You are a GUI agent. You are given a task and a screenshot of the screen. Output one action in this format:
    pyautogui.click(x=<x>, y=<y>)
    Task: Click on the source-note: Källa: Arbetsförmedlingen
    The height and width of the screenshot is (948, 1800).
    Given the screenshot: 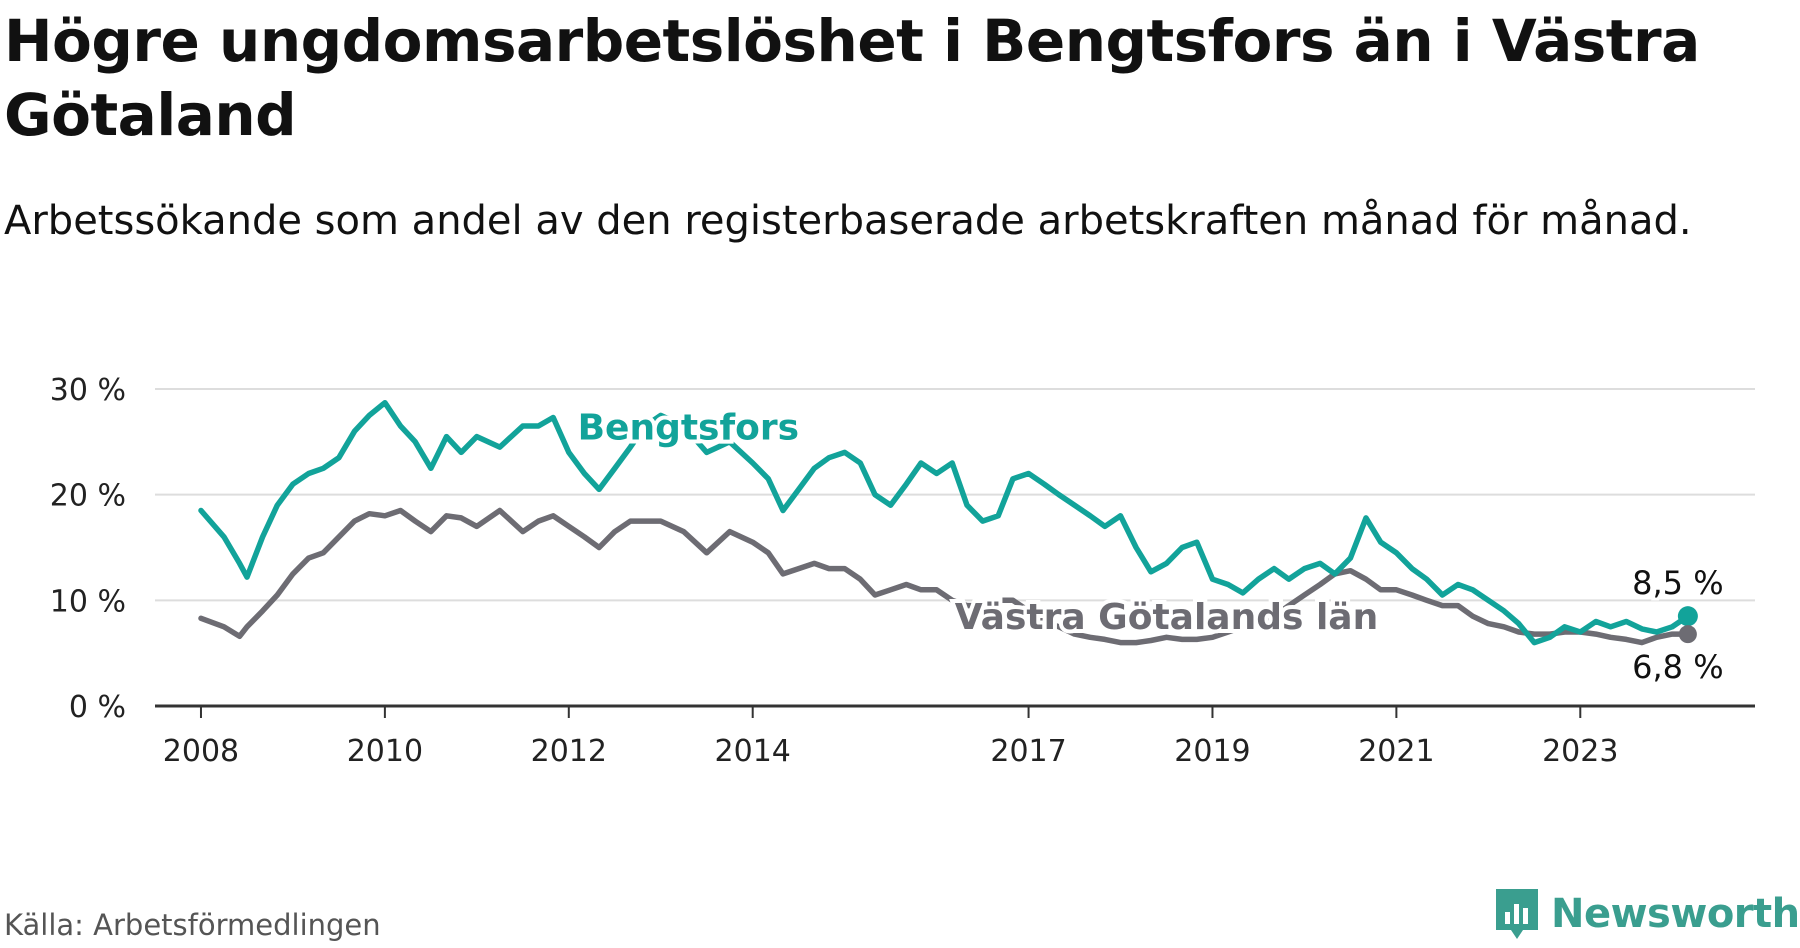 What is the action you would take?
    pyautogui.click(x=192, y=925)
    